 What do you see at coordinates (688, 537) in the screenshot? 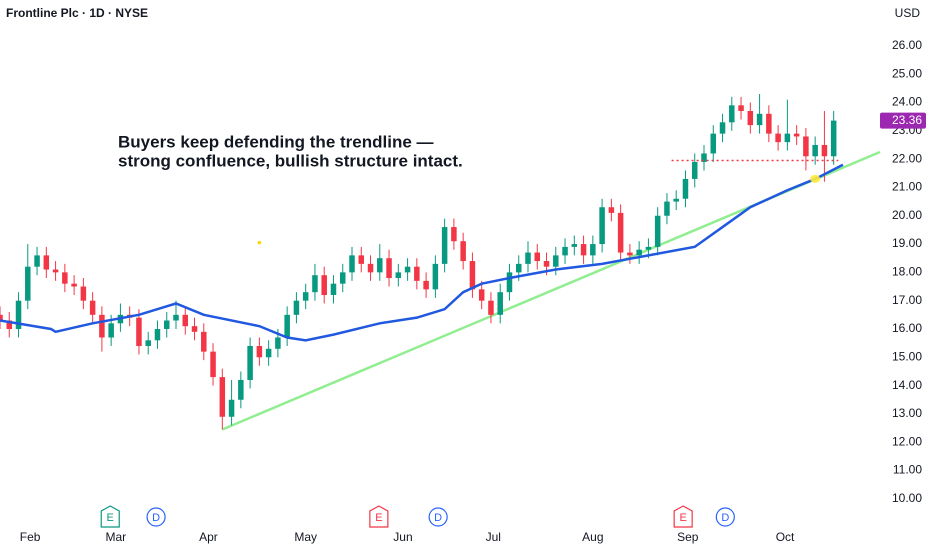
I see `x-tick-label: Sep` at bounding box center [688, 537].